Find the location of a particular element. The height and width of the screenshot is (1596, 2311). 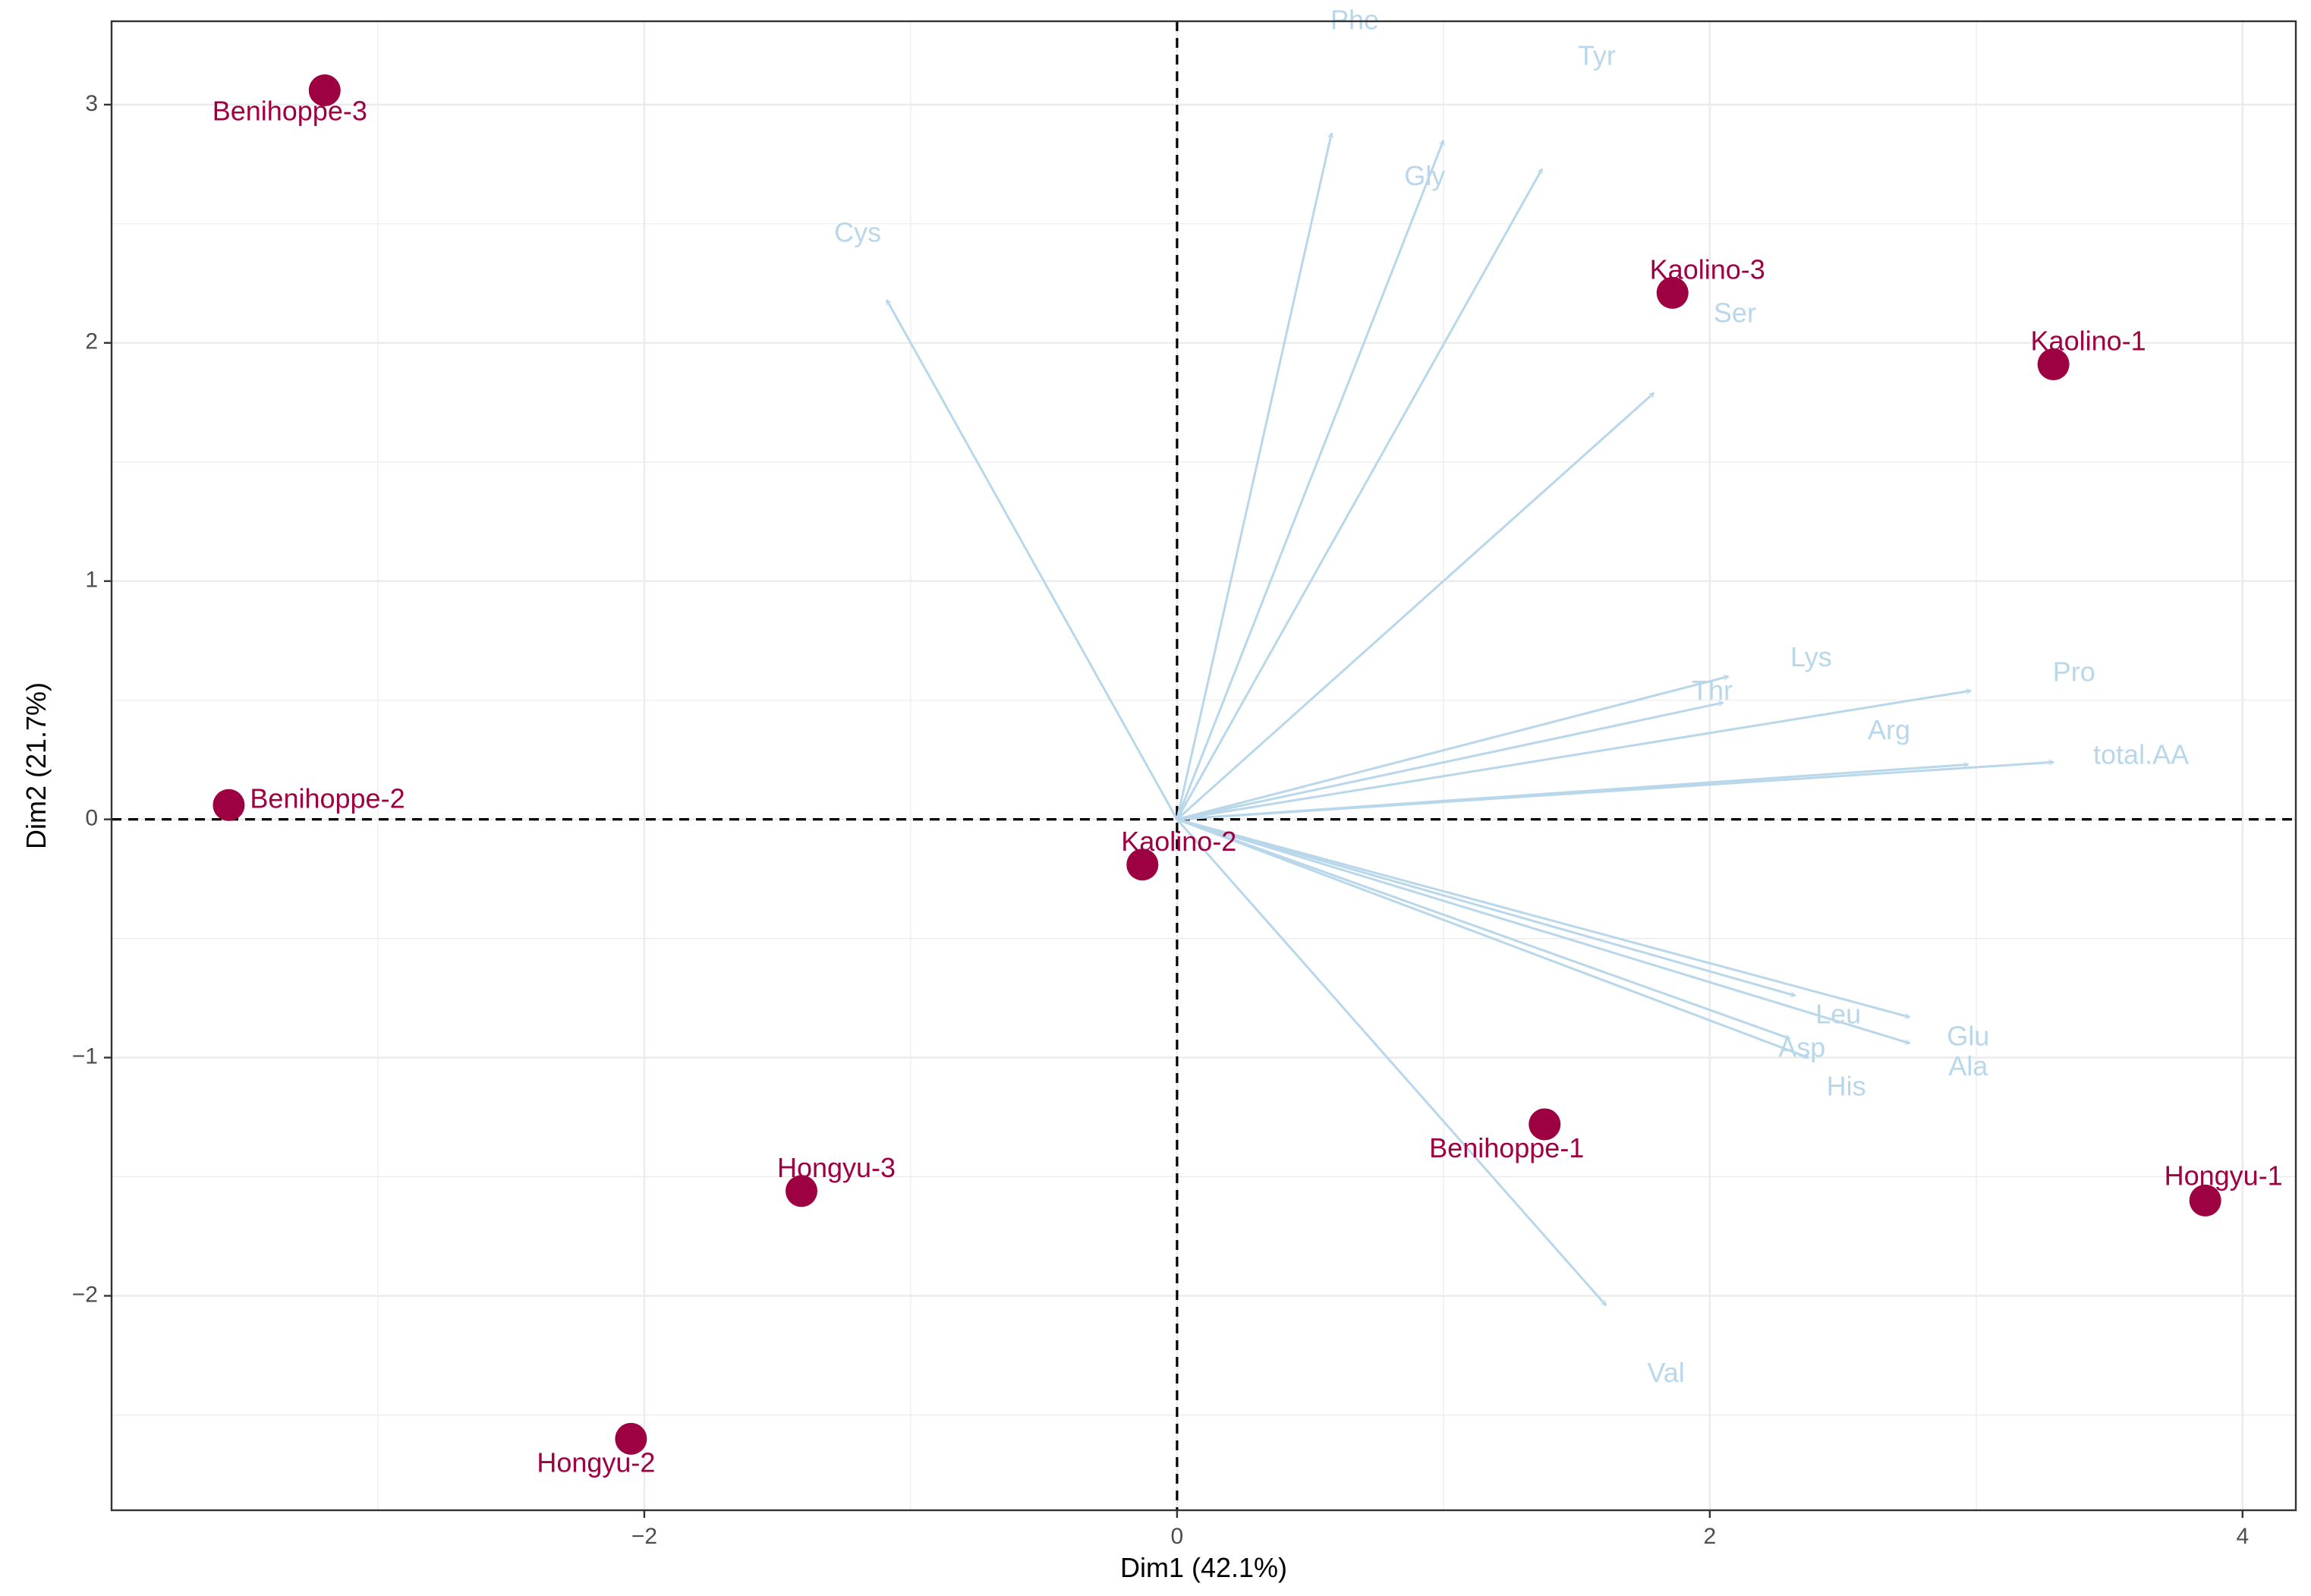

variable-label-glu: Glu is located at coordinates (1968, 1036).